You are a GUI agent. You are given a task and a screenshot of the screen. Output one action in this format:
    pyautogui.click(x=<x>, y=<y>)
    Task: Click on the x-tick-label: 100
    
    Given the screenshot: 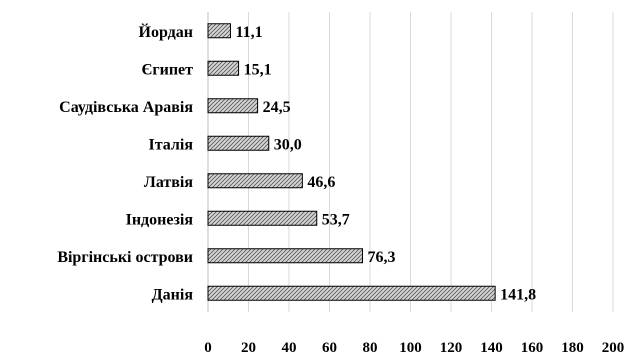 What is the action you would take?
    pyautogui.click(x=410, y=348)
    